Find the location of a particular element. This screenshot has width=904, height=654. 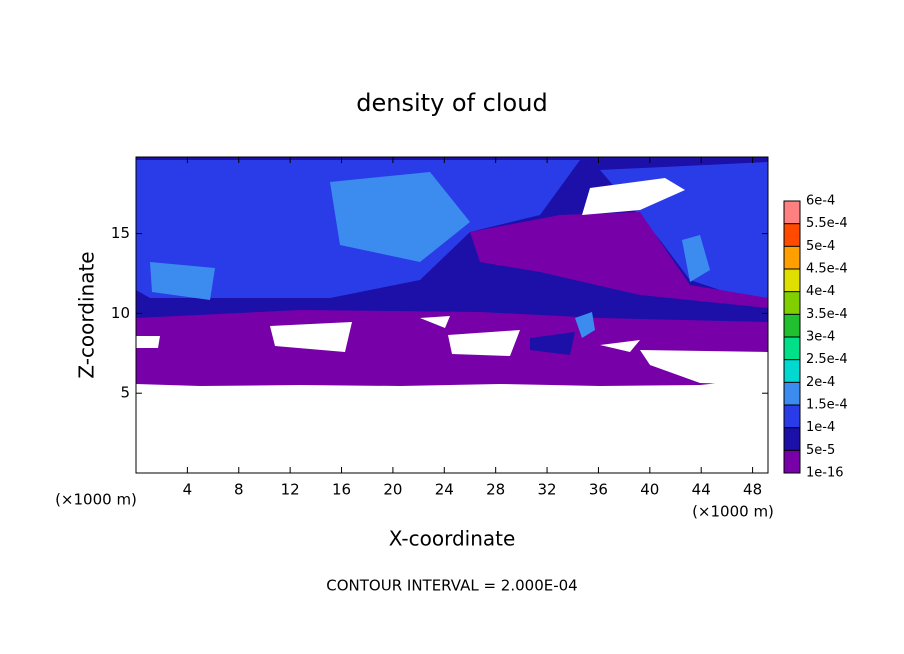

y-tick-label: 10 is located at coordinates (120, 313).